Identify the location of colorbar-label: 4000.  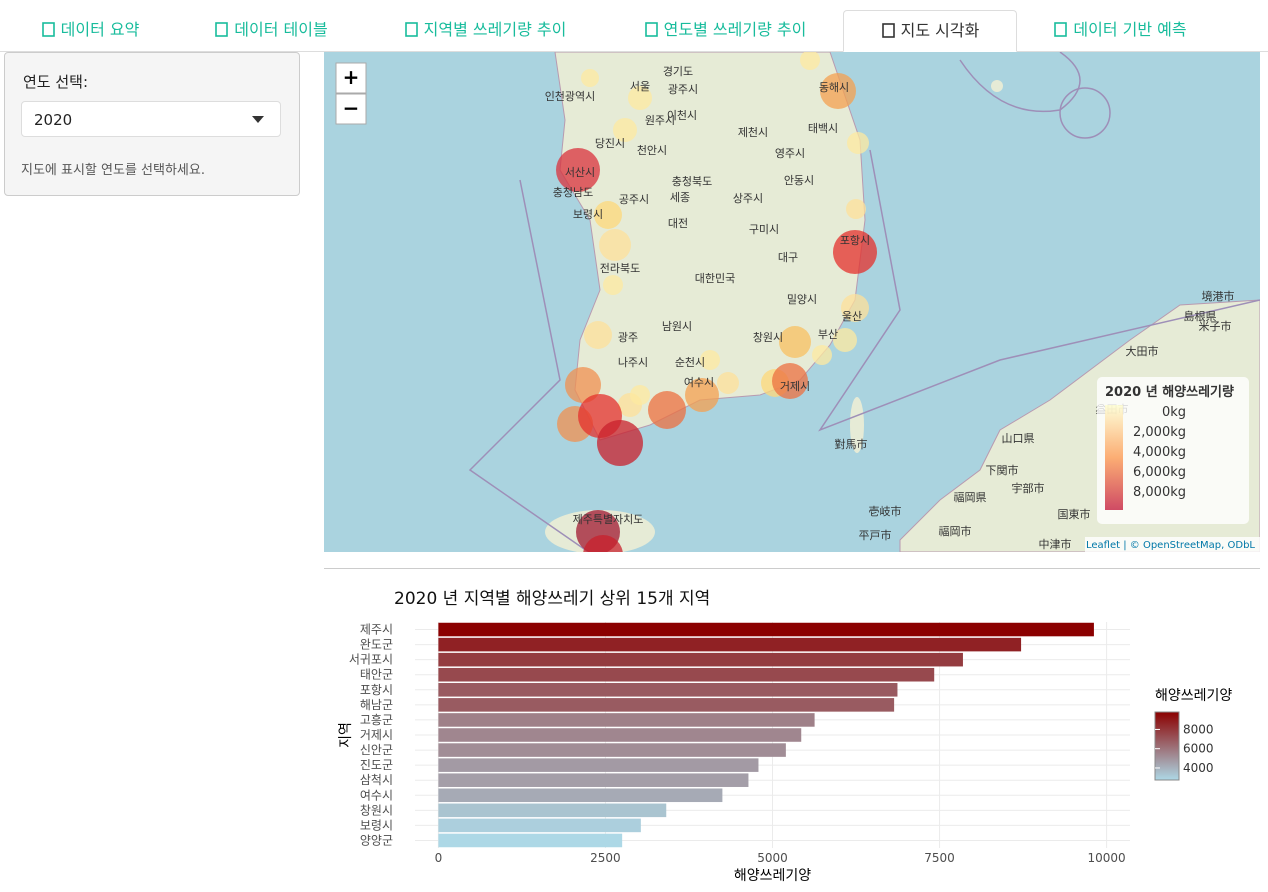
(1198, 768).